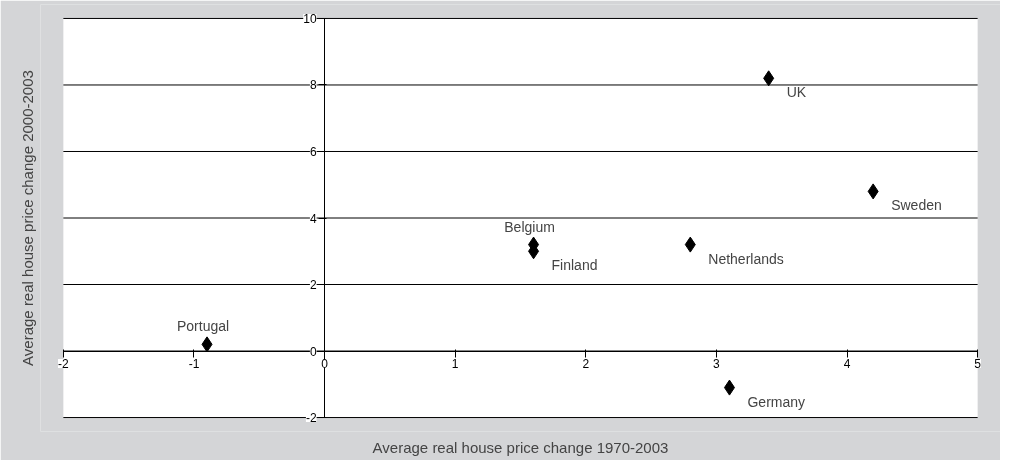 The height and width of the screenshot is (467, 1012). What do you see at coordinates (311, 418) in the screenshot?
I see `y-tick-label: -2` at bounding box center [311, 418].